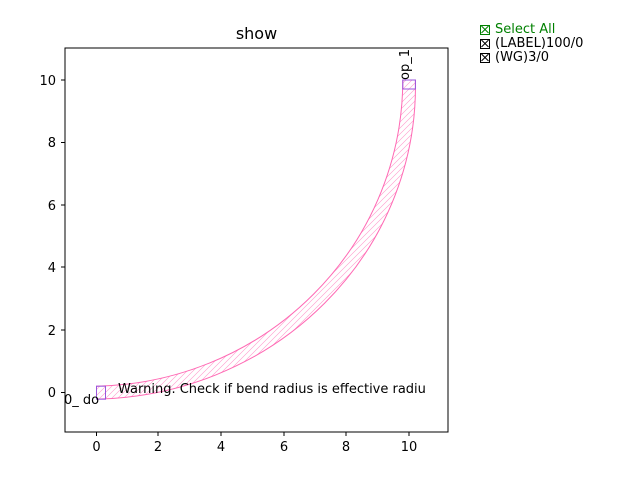 Image resolution: width=640 pixels, height=480 pixels. What do you see at coordinates (221, 447) in the screenshot?
I see `x-tick-label: 4` at bounding box center [221, 447].